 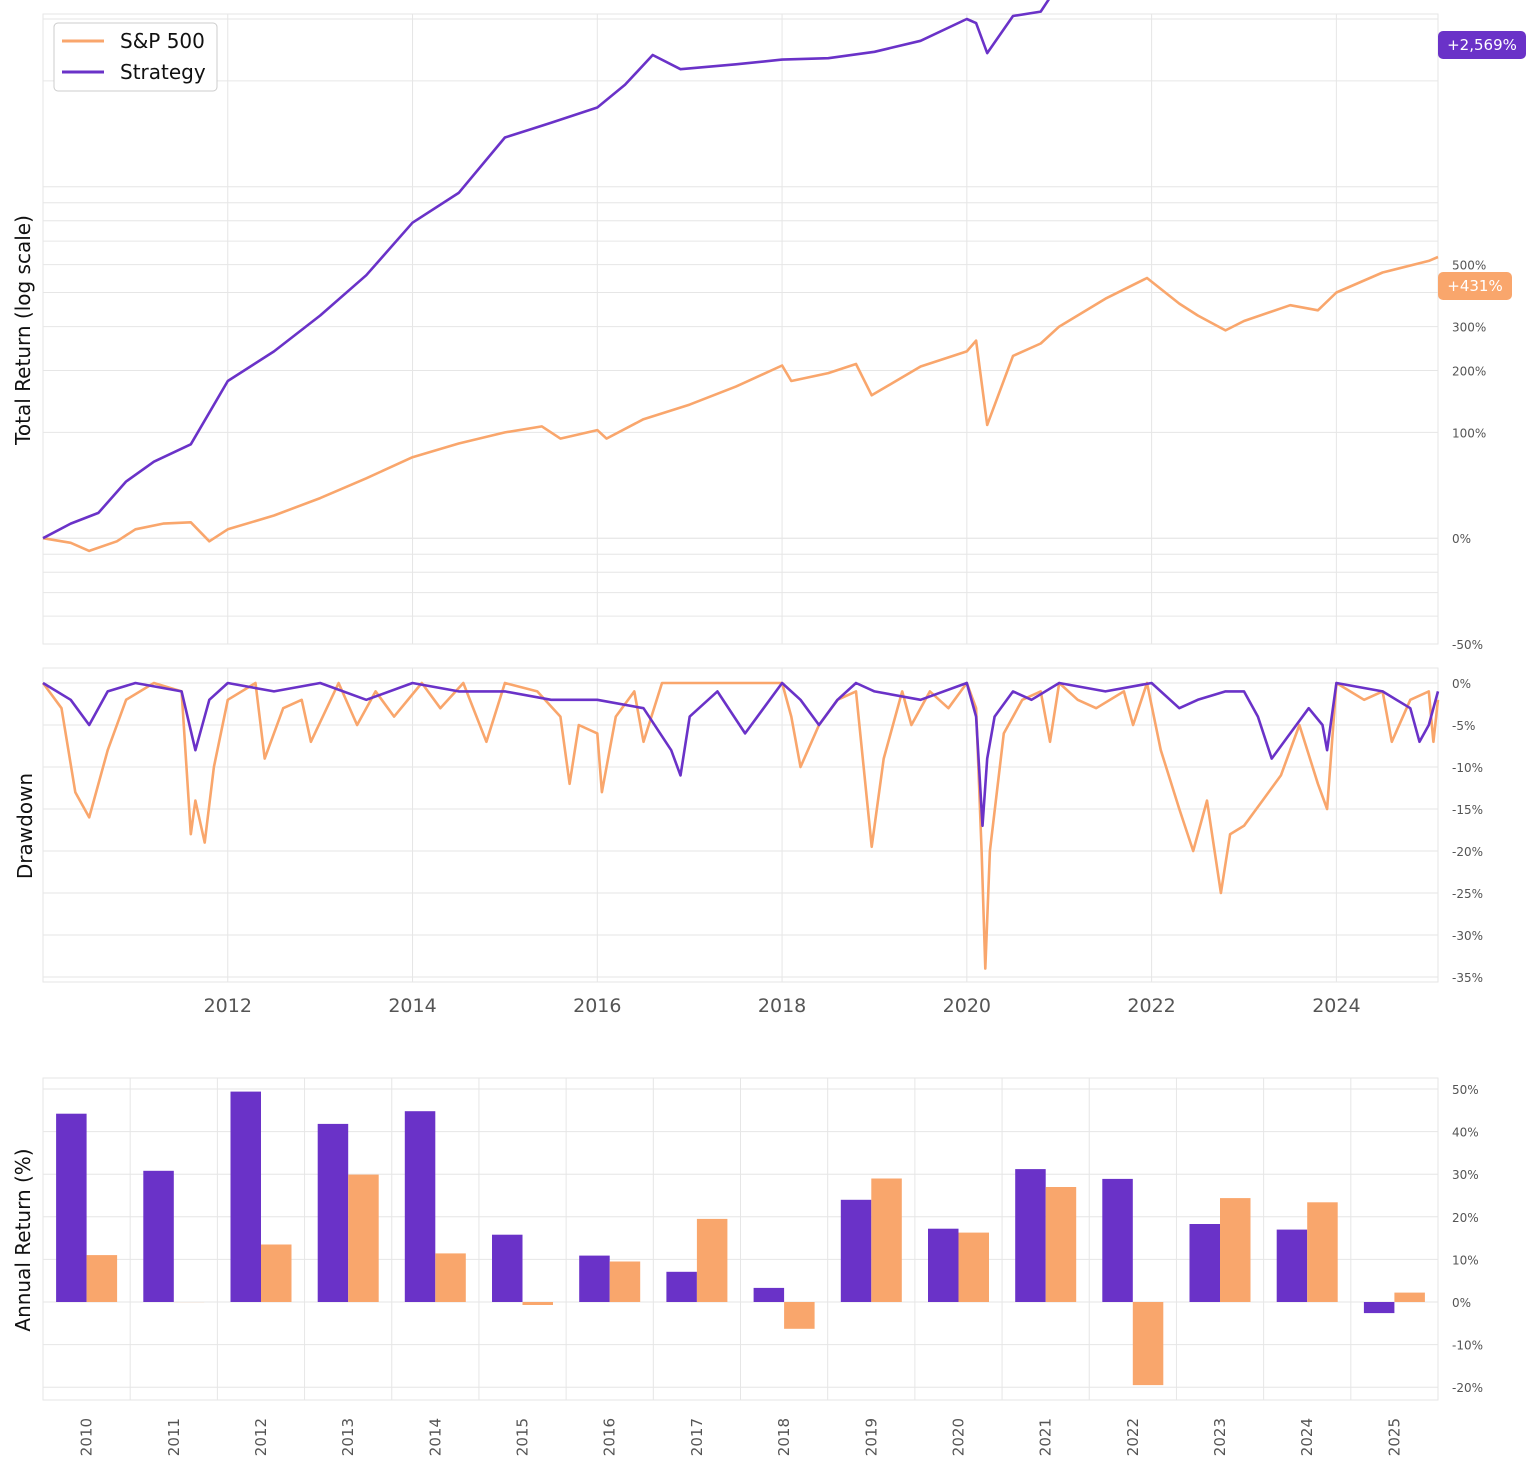 I want to click on bar-strategy-2022, so click(x=1117, y=1240).